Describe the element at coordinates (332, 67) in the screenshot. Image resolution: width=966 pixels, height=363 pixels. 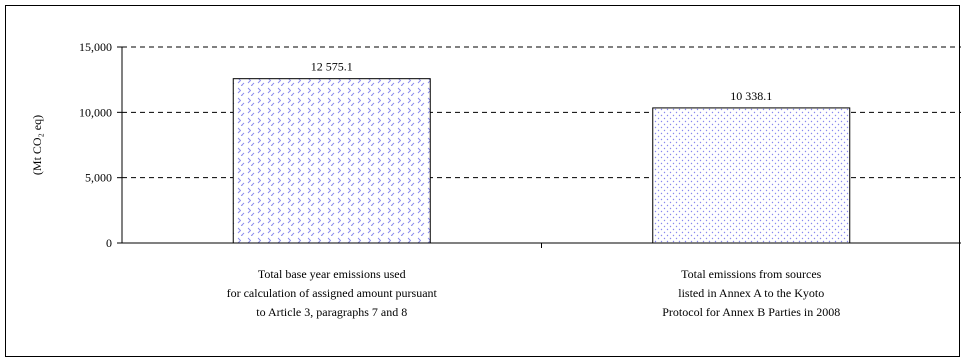
I see `data-label: 12 575.1` at that location.